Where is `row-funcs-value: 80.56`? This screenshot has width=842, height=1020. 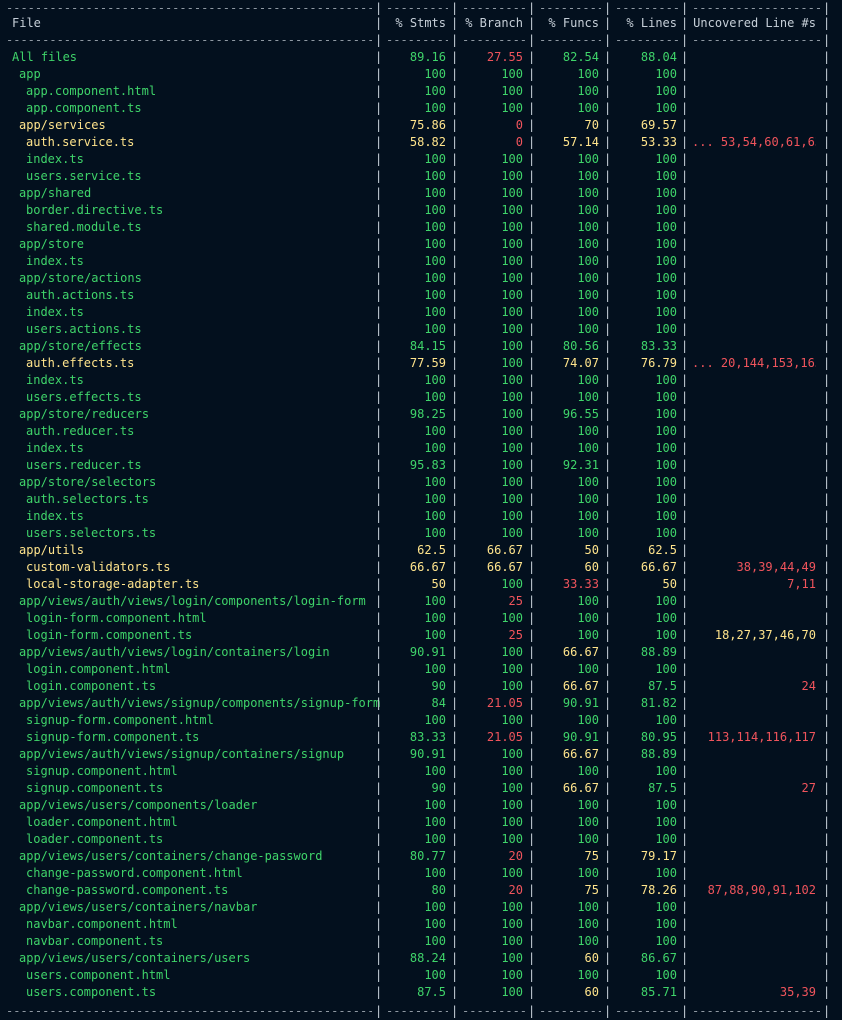 row-funcs-value: 80.56 is located at coordinates (580, 346).